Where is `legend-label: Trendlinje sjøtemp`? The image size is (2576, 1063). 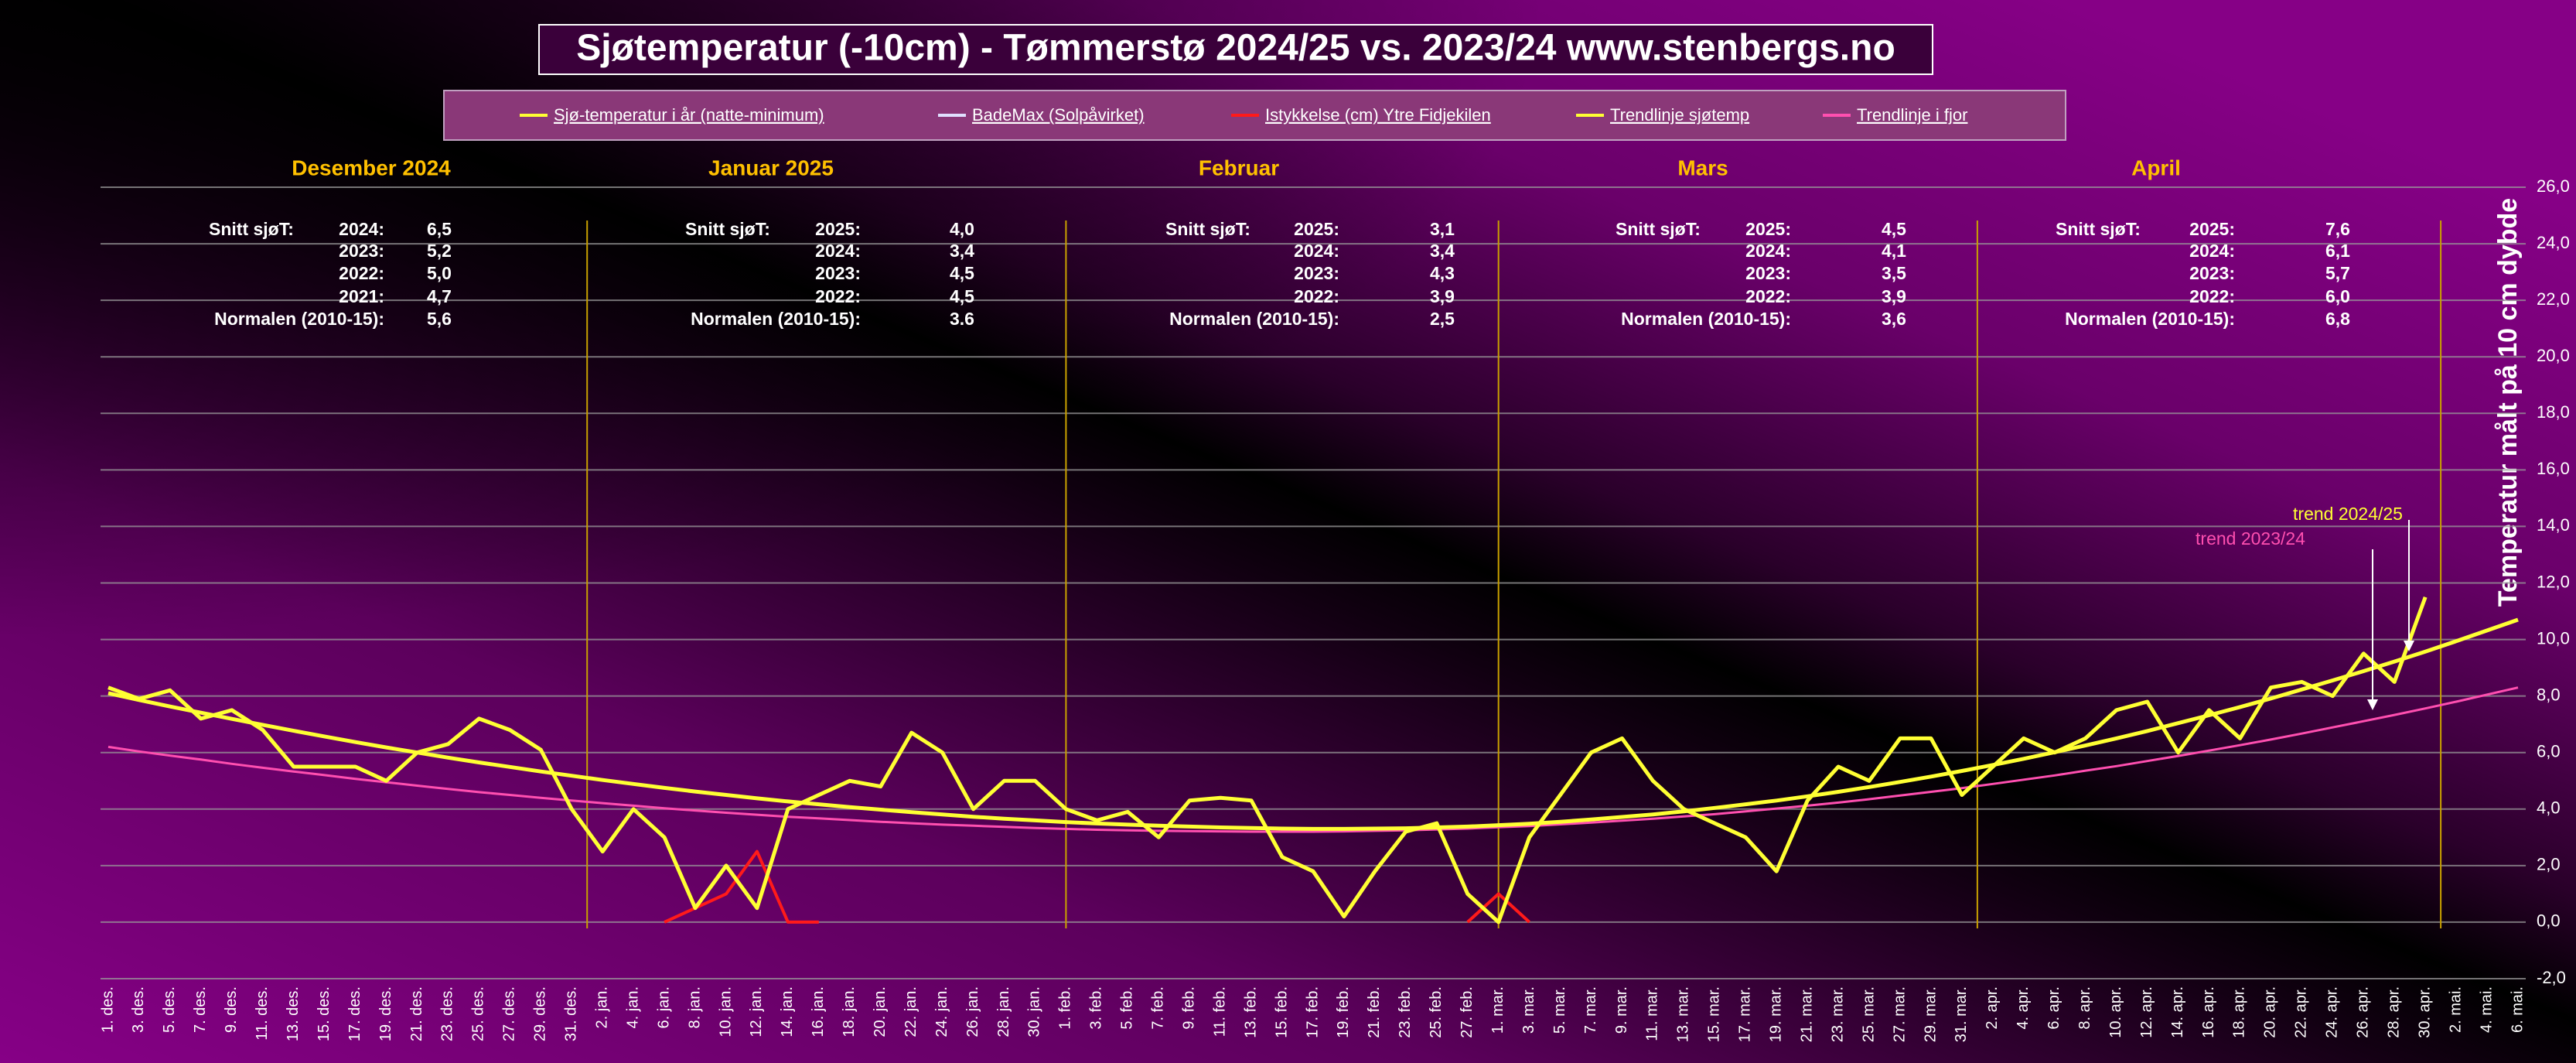 legend-label: Trendlinje sjøtemp is located at coordinates (1680, 115).